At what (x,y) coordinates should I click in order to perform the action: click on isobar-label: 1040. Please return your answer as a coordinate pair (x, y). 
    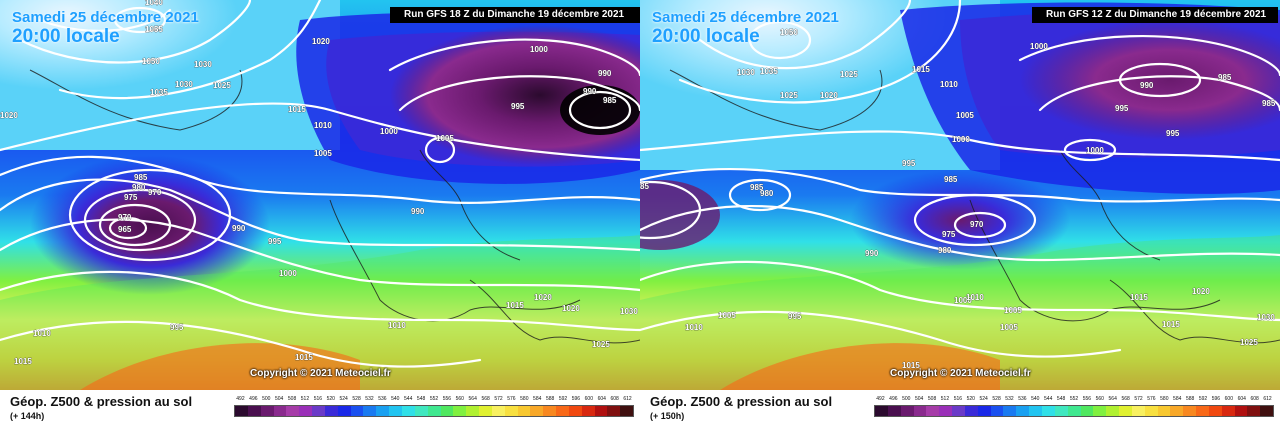
    Looking at the image, I should click on (154, 3).